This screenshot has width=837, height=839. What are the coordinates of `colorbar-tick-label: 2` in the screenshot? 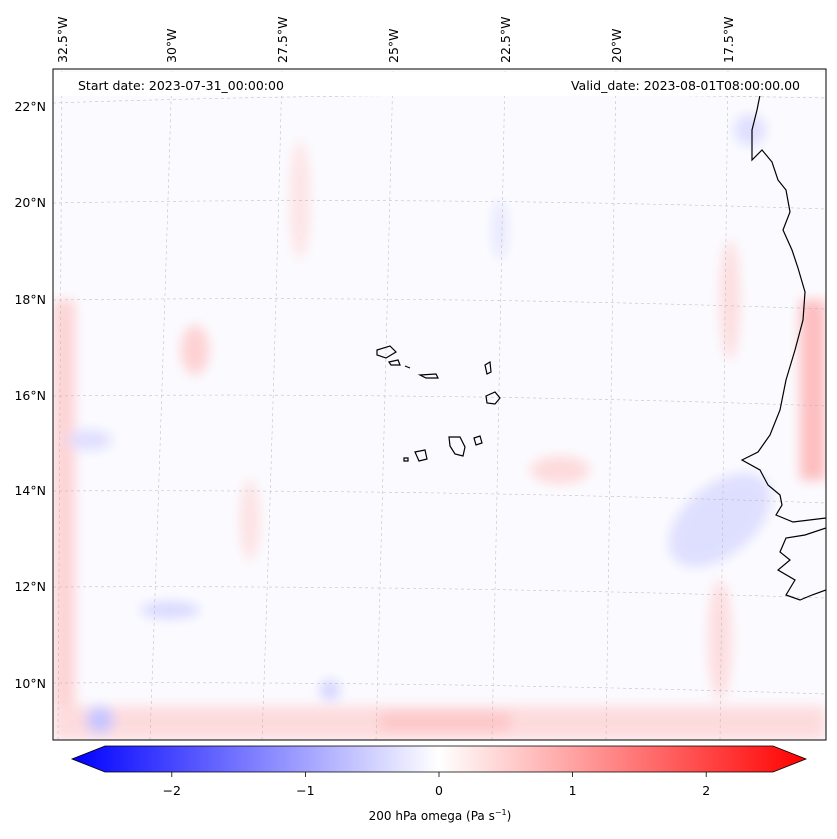 It's located at (706, 790).